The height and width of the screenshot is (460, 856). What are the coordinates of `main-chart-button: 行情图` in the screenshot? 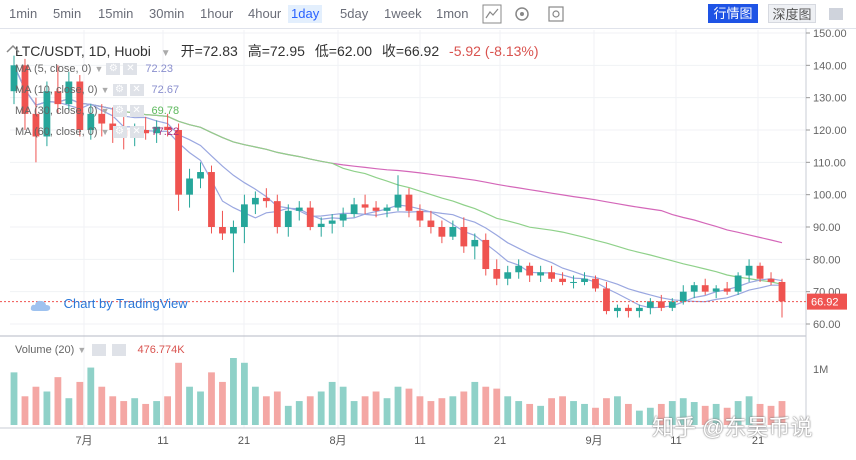 It's located at (733, 13).